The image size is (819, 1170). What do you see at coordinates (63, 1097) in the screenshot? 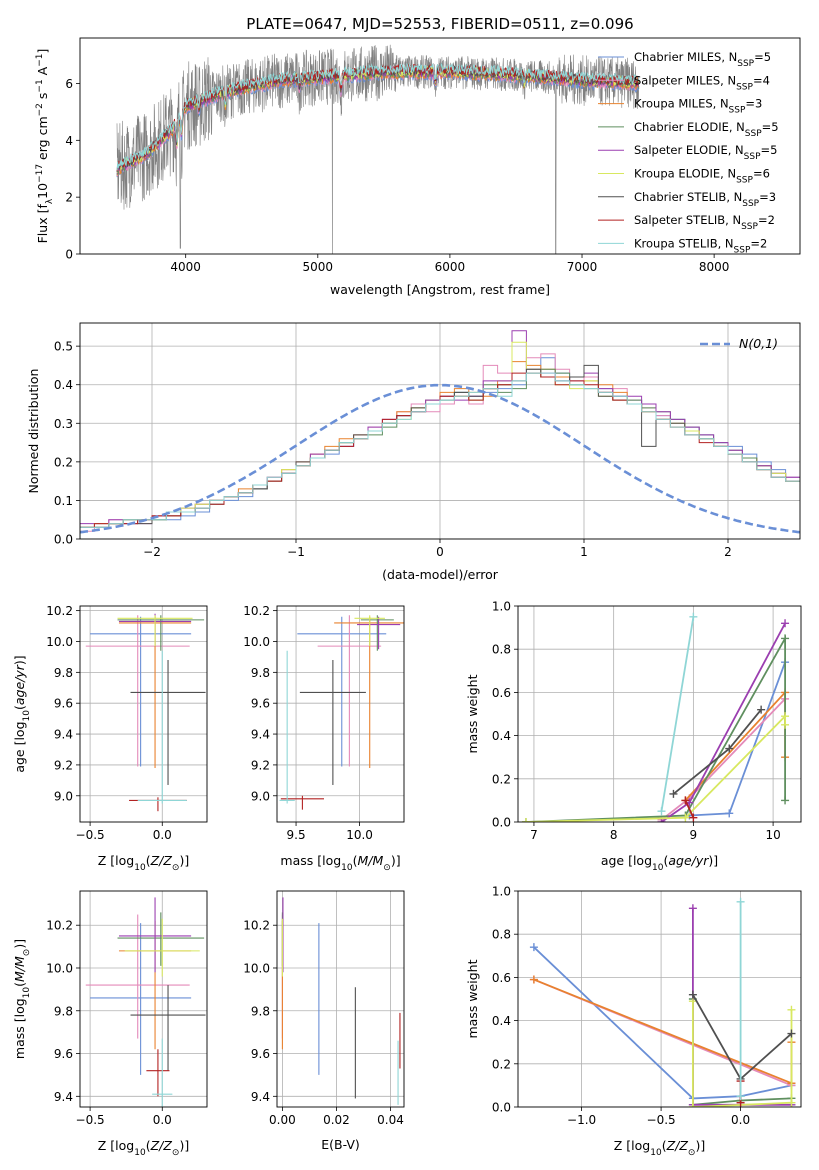
I see `mass_vs_Z-ytick-label: 9.4` at bounding box center [63, 1097].